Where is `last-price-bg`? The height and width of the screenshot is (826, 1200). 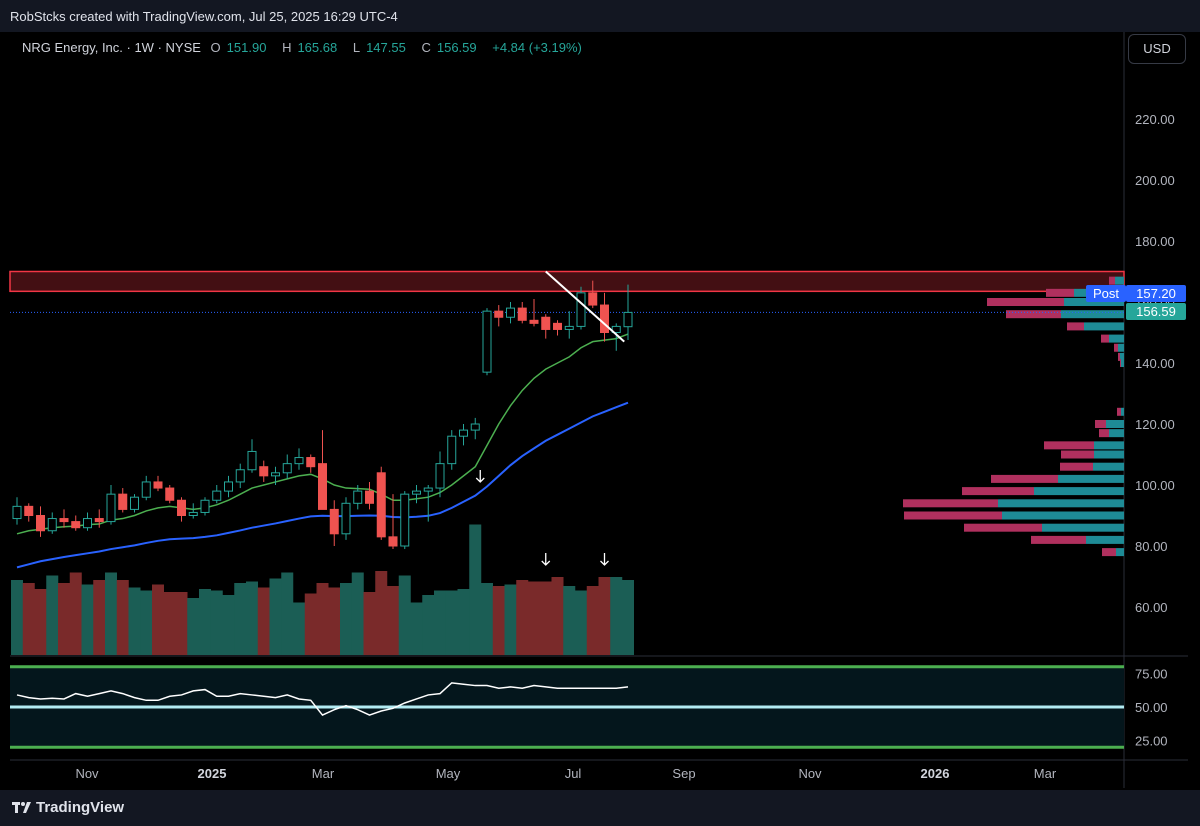
last-price-bg is located at coordinates (1156, 311).